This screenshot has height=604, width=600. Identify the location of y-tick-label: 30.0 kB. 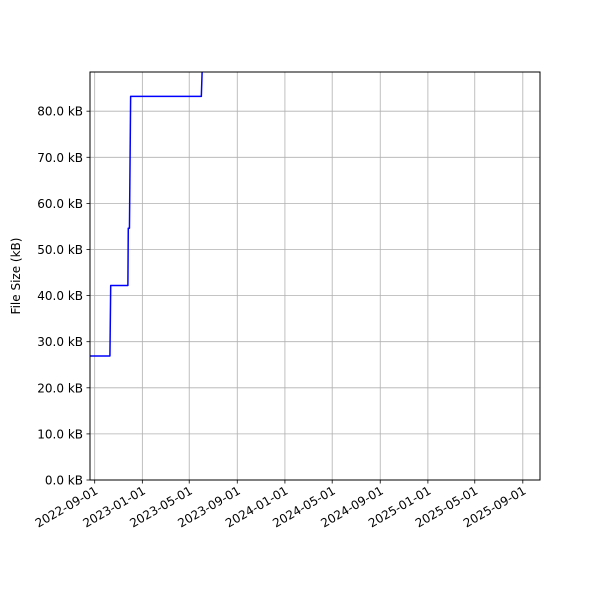
(60, 342).